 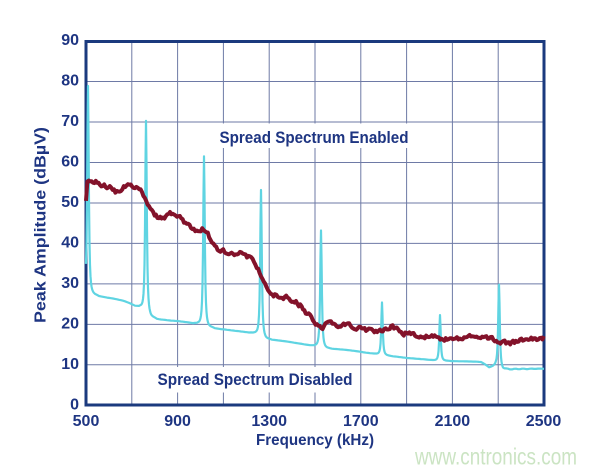 I want to click on svg-text: Spread Spectrum Enabled, so click(x=314, y=137).